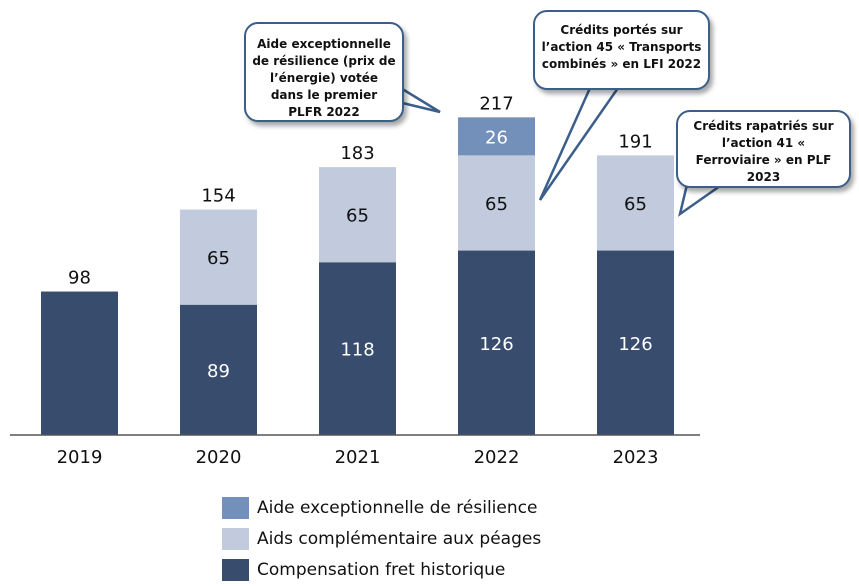 This screenshot has height=586, width=859. Describe the element at coordinates (636, 457) in the screenshot. I see `x-tick-2023: 2023` at that location.